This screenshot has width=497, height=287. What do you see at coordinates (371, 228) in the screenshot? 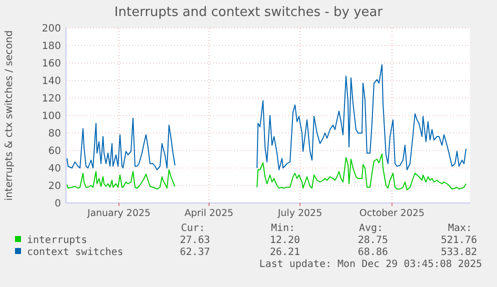
I see `text: Avg:` at bounding box center [371, 228].